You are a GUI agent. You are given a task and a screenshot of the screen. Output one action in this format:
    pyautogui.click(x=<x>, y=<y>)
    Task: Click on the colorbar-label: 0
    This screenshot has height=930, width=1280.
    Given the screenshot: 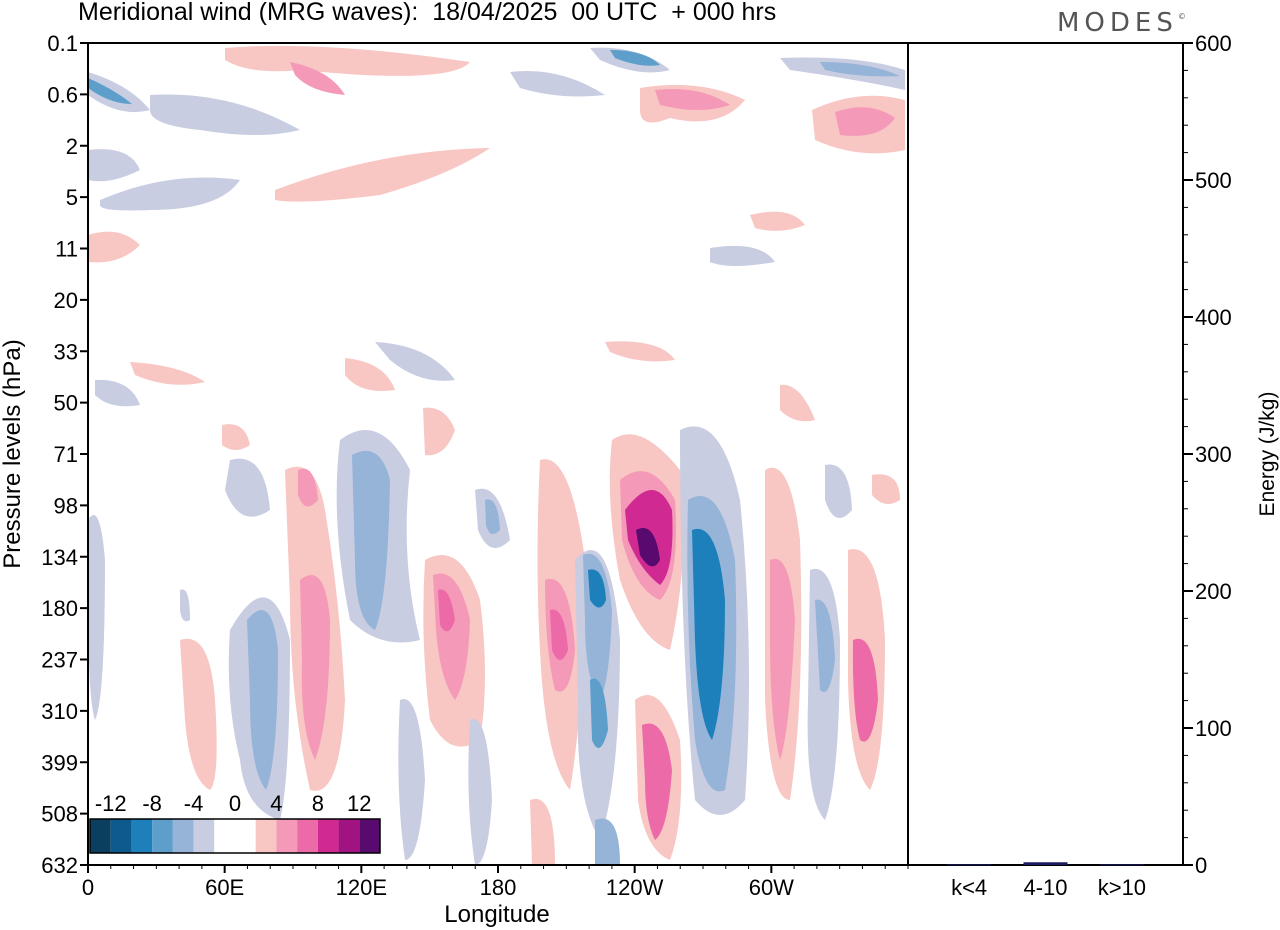 What is the action you would take?
    pyautogui.click(x=235, y=803)
    